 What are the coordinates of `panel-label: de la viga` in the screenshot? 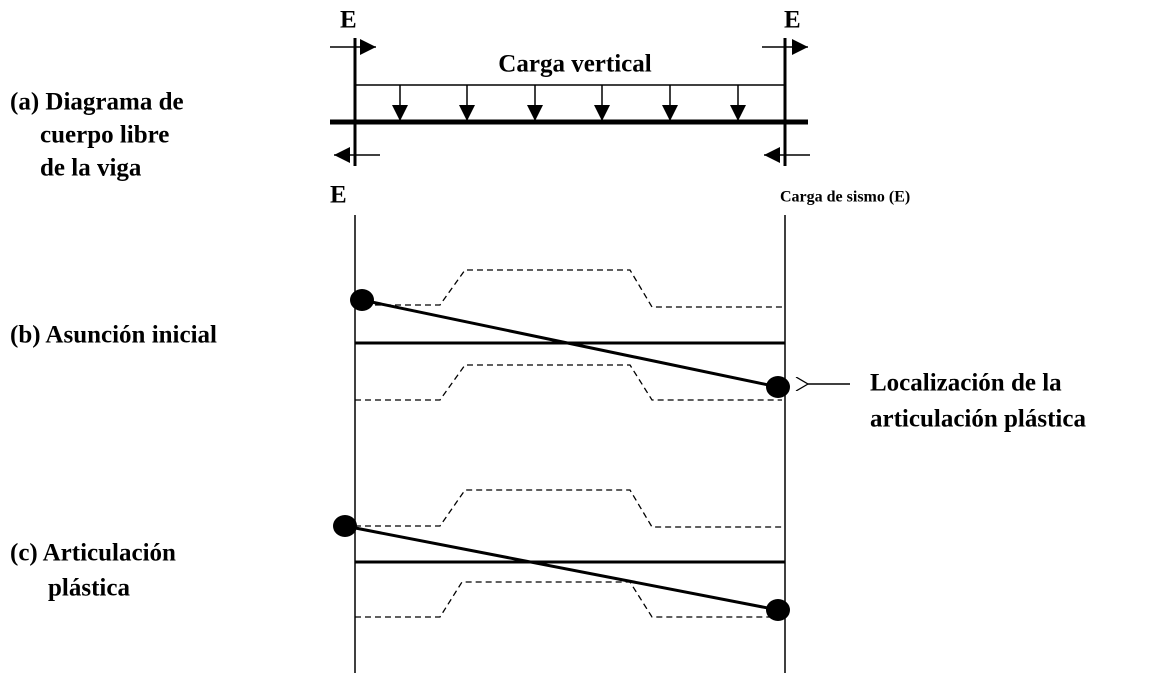 It's located at (91, 168).